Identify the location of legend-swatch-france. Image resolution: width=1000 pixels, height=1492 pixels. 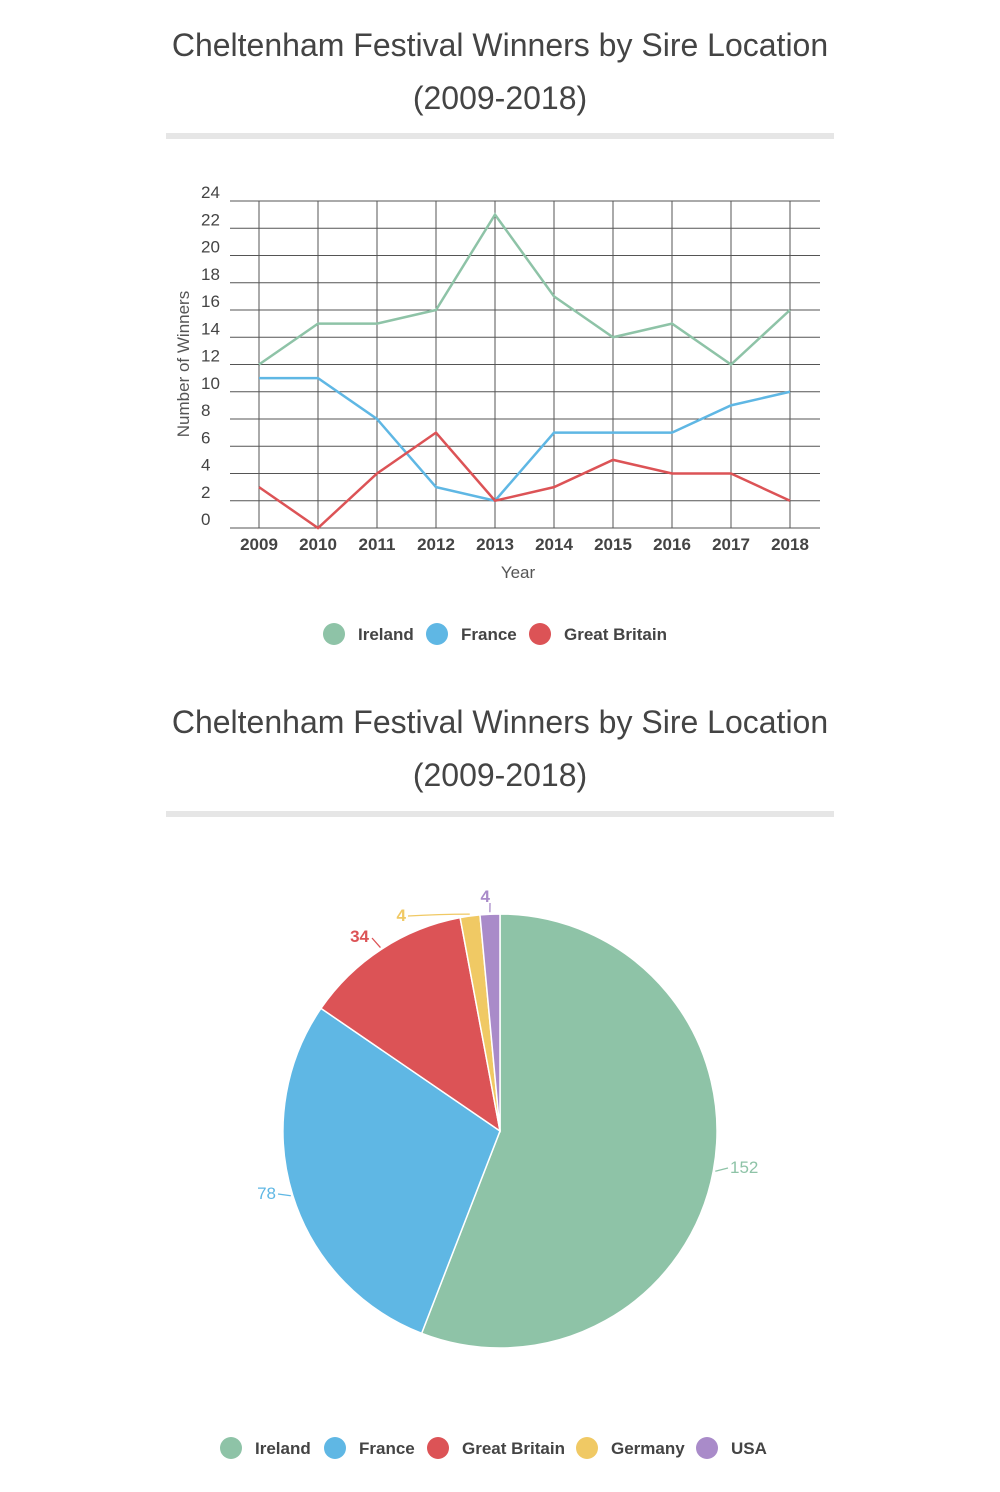
(437, 634).